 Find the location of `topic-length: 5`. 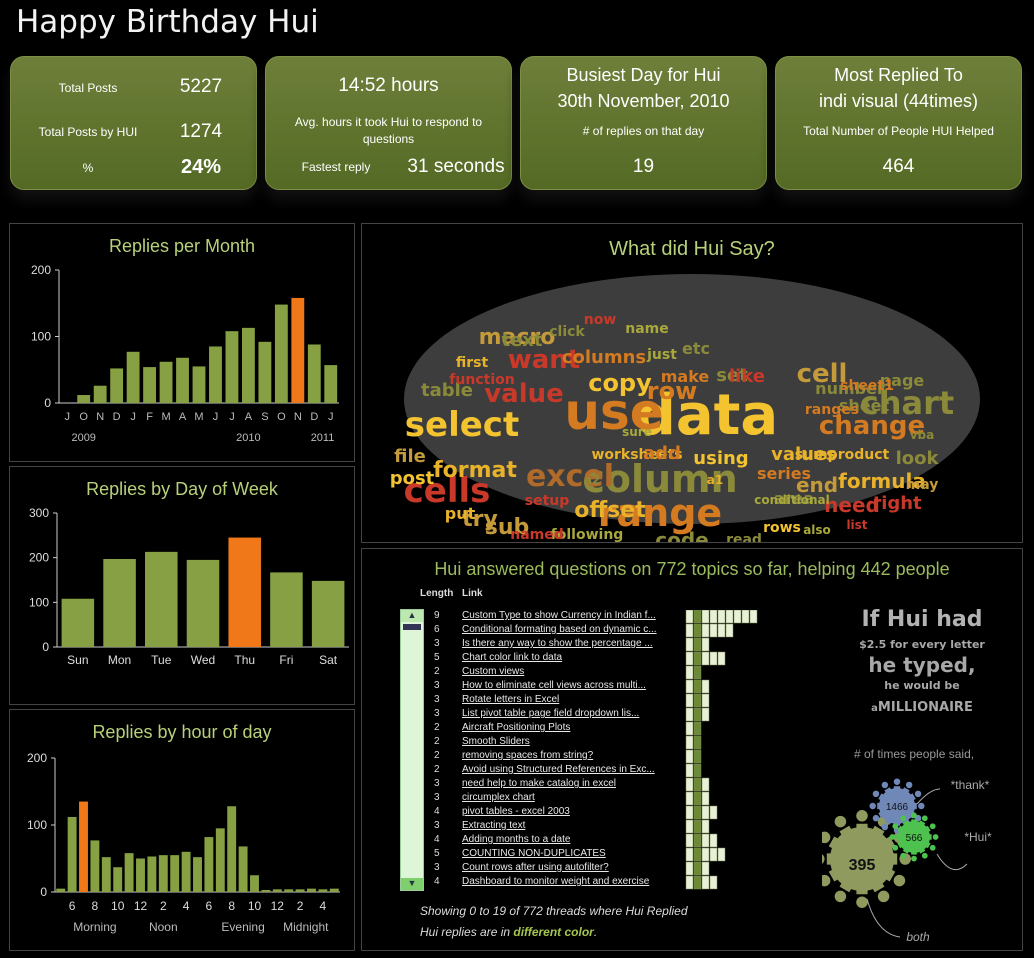

topic-length: 5 is located at coordinates (437, 853).